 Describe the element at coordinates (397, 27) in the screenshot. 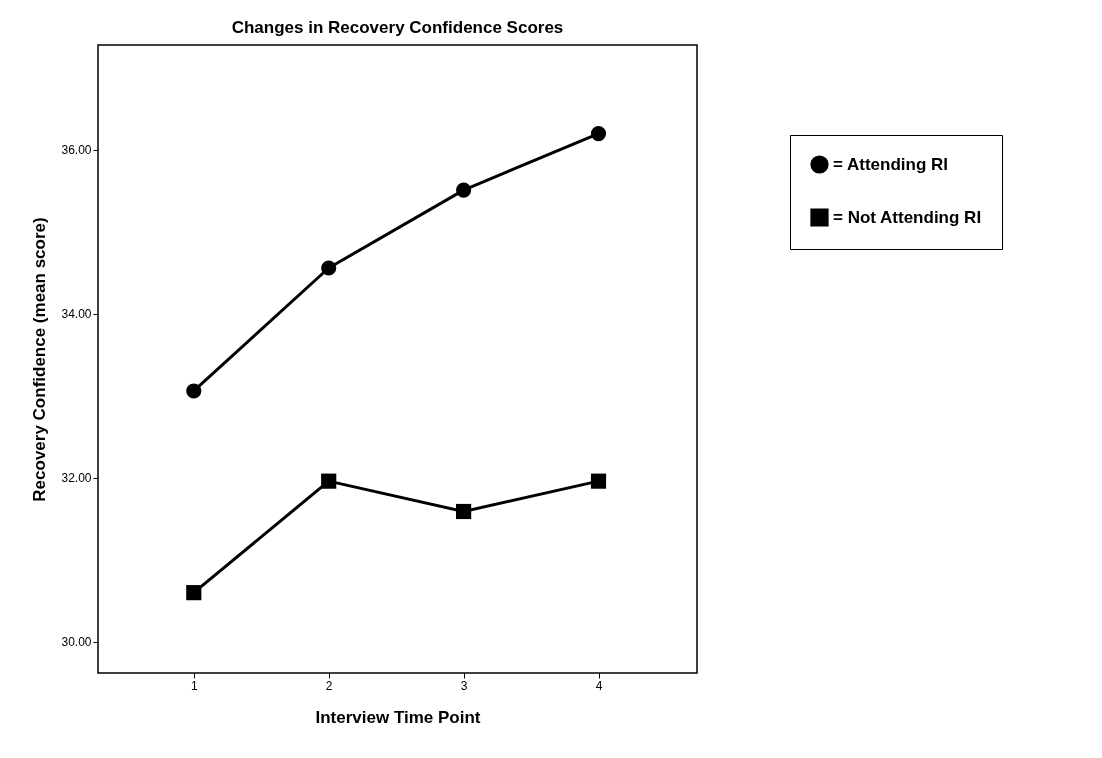

I see `chart-title: Changes in Recovery Confidence Scores` at that location.